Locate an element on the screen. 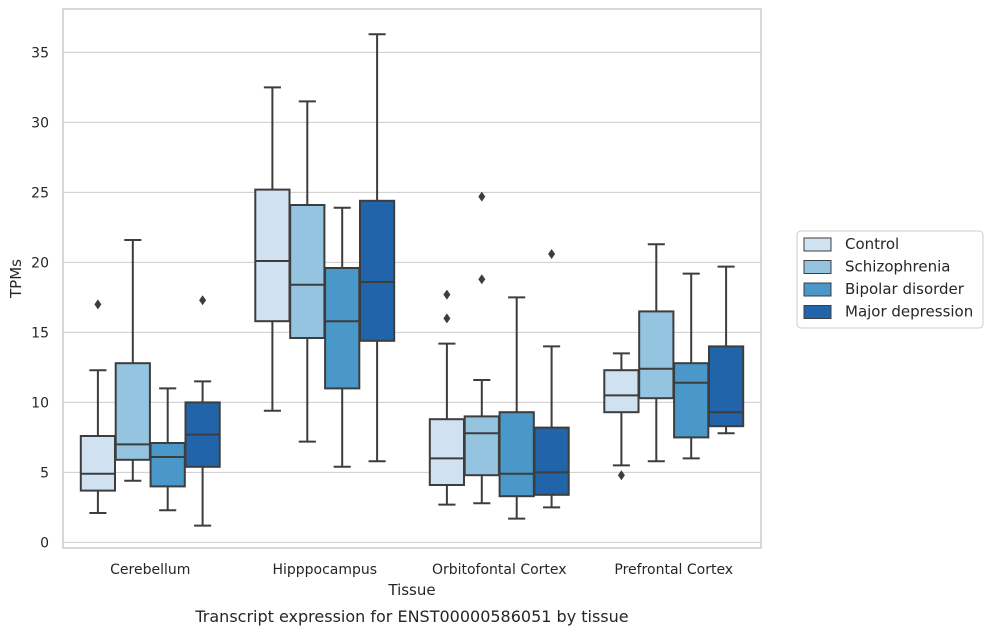 The height and width of the screenshot is (634, 993). x-tick-label-2: Orbitofontal Cortex is located at coordinates (499, 570).